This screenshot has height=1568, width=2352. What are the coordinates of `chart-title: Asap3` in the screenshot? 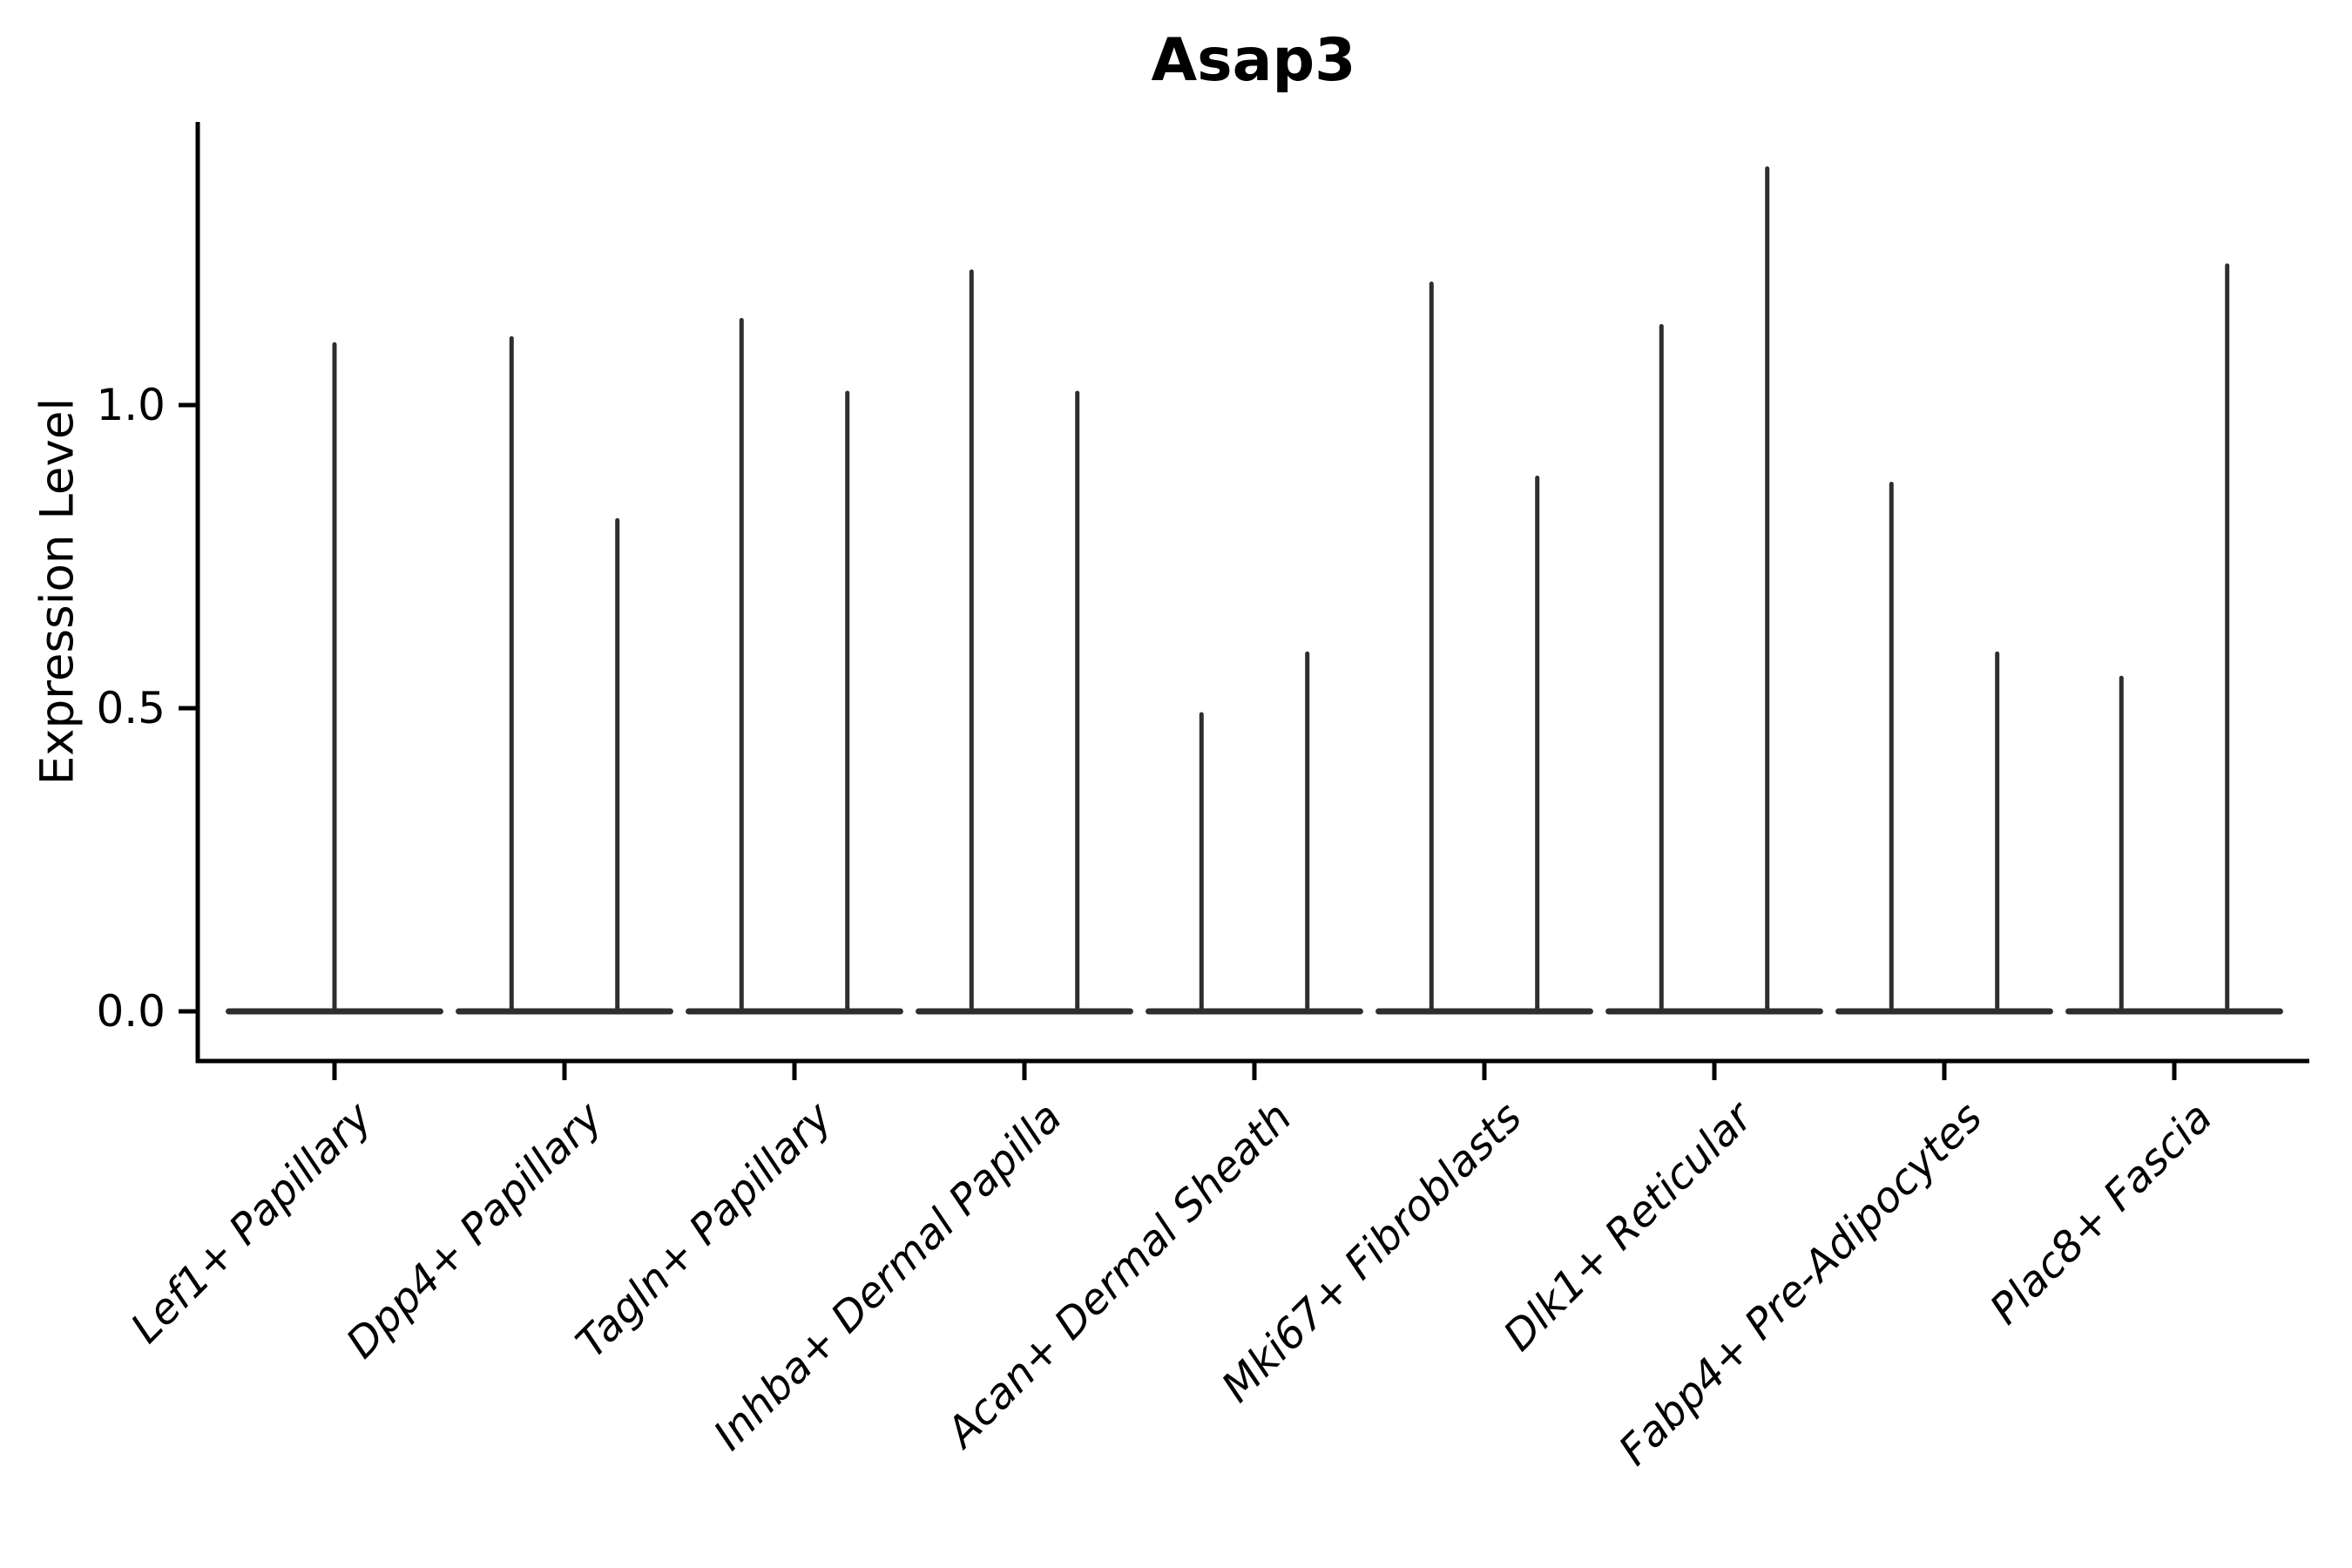 It's located at (1253, 61).